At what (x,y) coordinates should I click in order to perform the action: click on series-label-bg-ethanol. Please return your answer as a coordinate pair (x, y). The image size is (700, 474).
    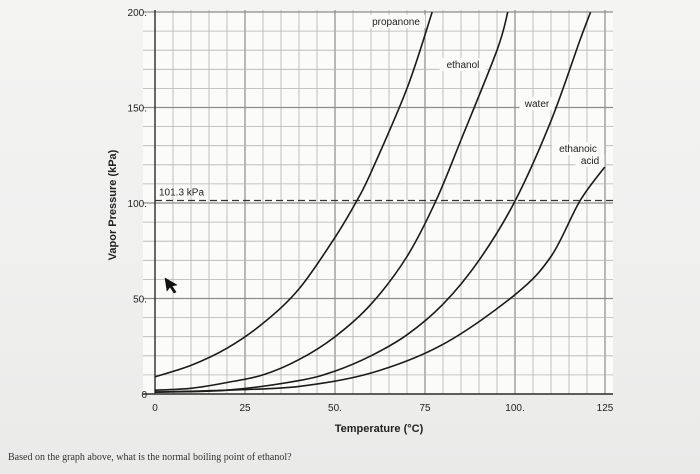
    Looking at the image, I should click on (463, 64).